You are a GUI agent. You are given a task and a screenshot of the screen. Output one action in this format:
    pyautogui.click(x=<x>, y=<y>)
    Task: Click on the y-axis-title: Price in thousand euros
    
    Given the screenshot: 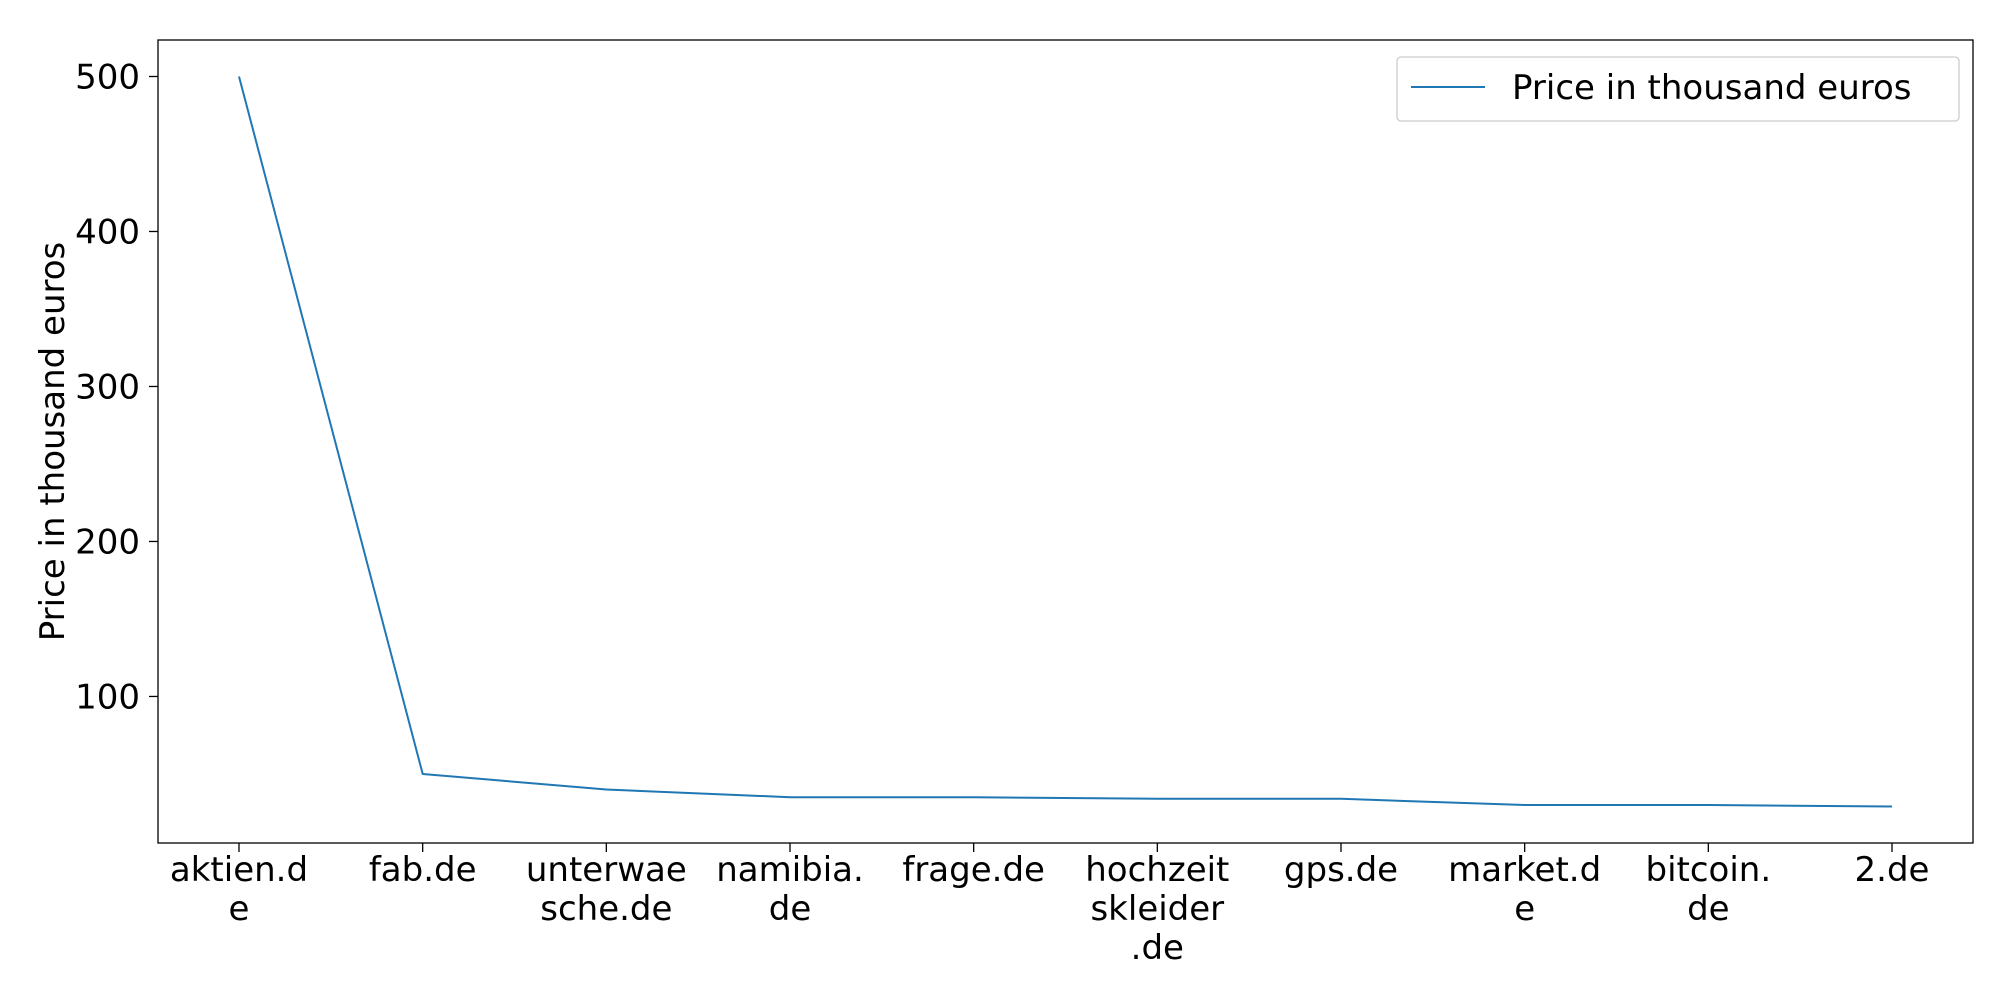 What is the action you would take?
    pyautogui.click(x=53, y=441)
    